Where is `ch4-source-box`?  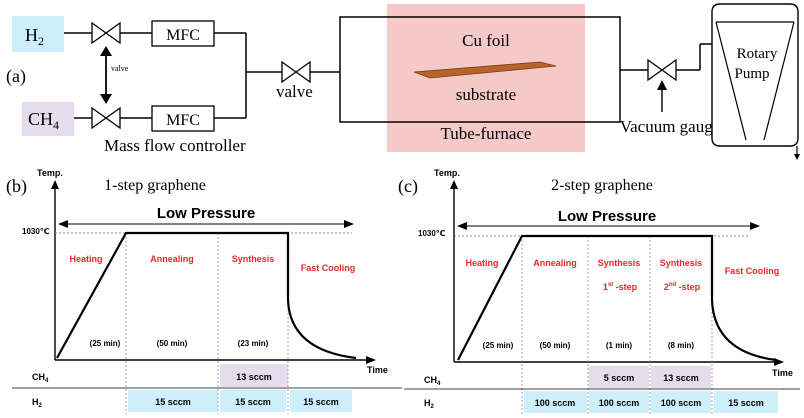
ch4-source-box is located at coordinates (48, 119).